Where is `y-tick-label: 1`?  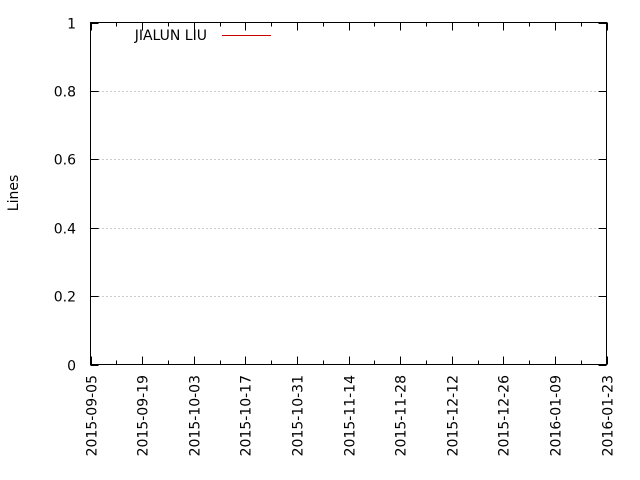
y-tick-label: 1 is located at coordinates (71, 25).